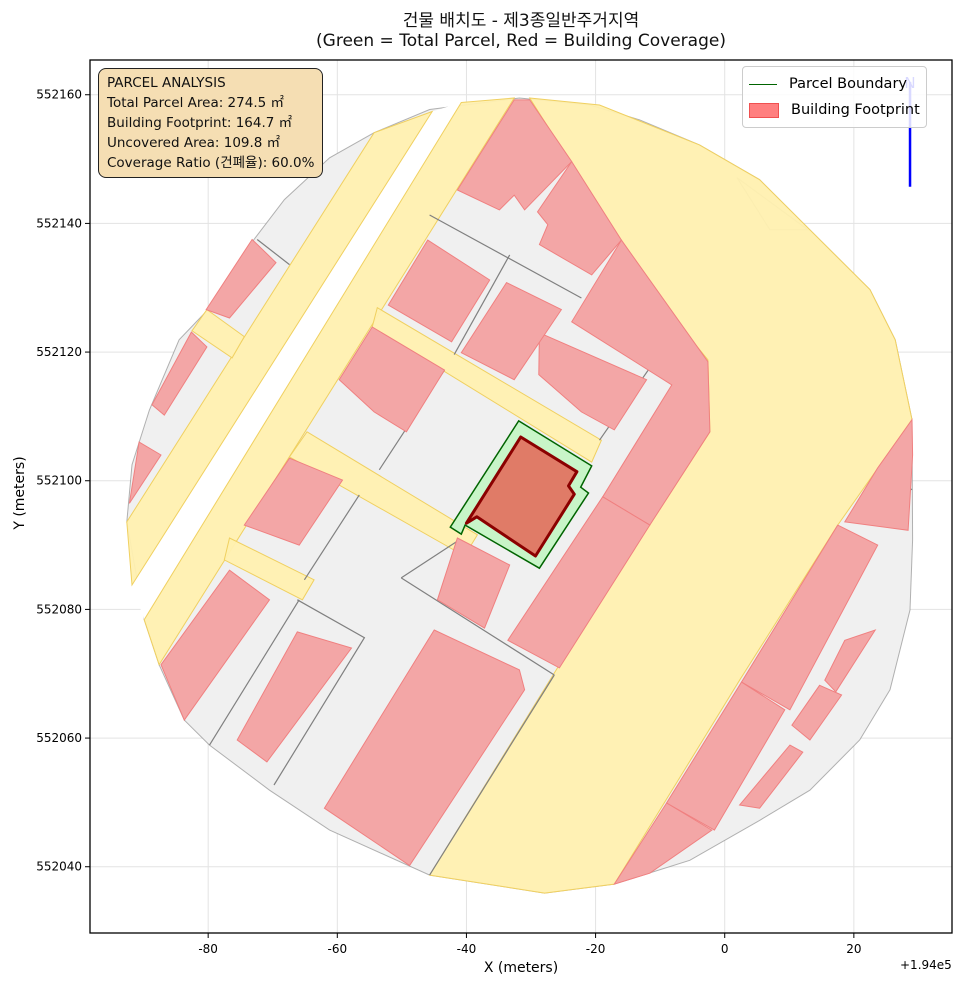  I want to click on legend-line-swatch, so click(763, 84).